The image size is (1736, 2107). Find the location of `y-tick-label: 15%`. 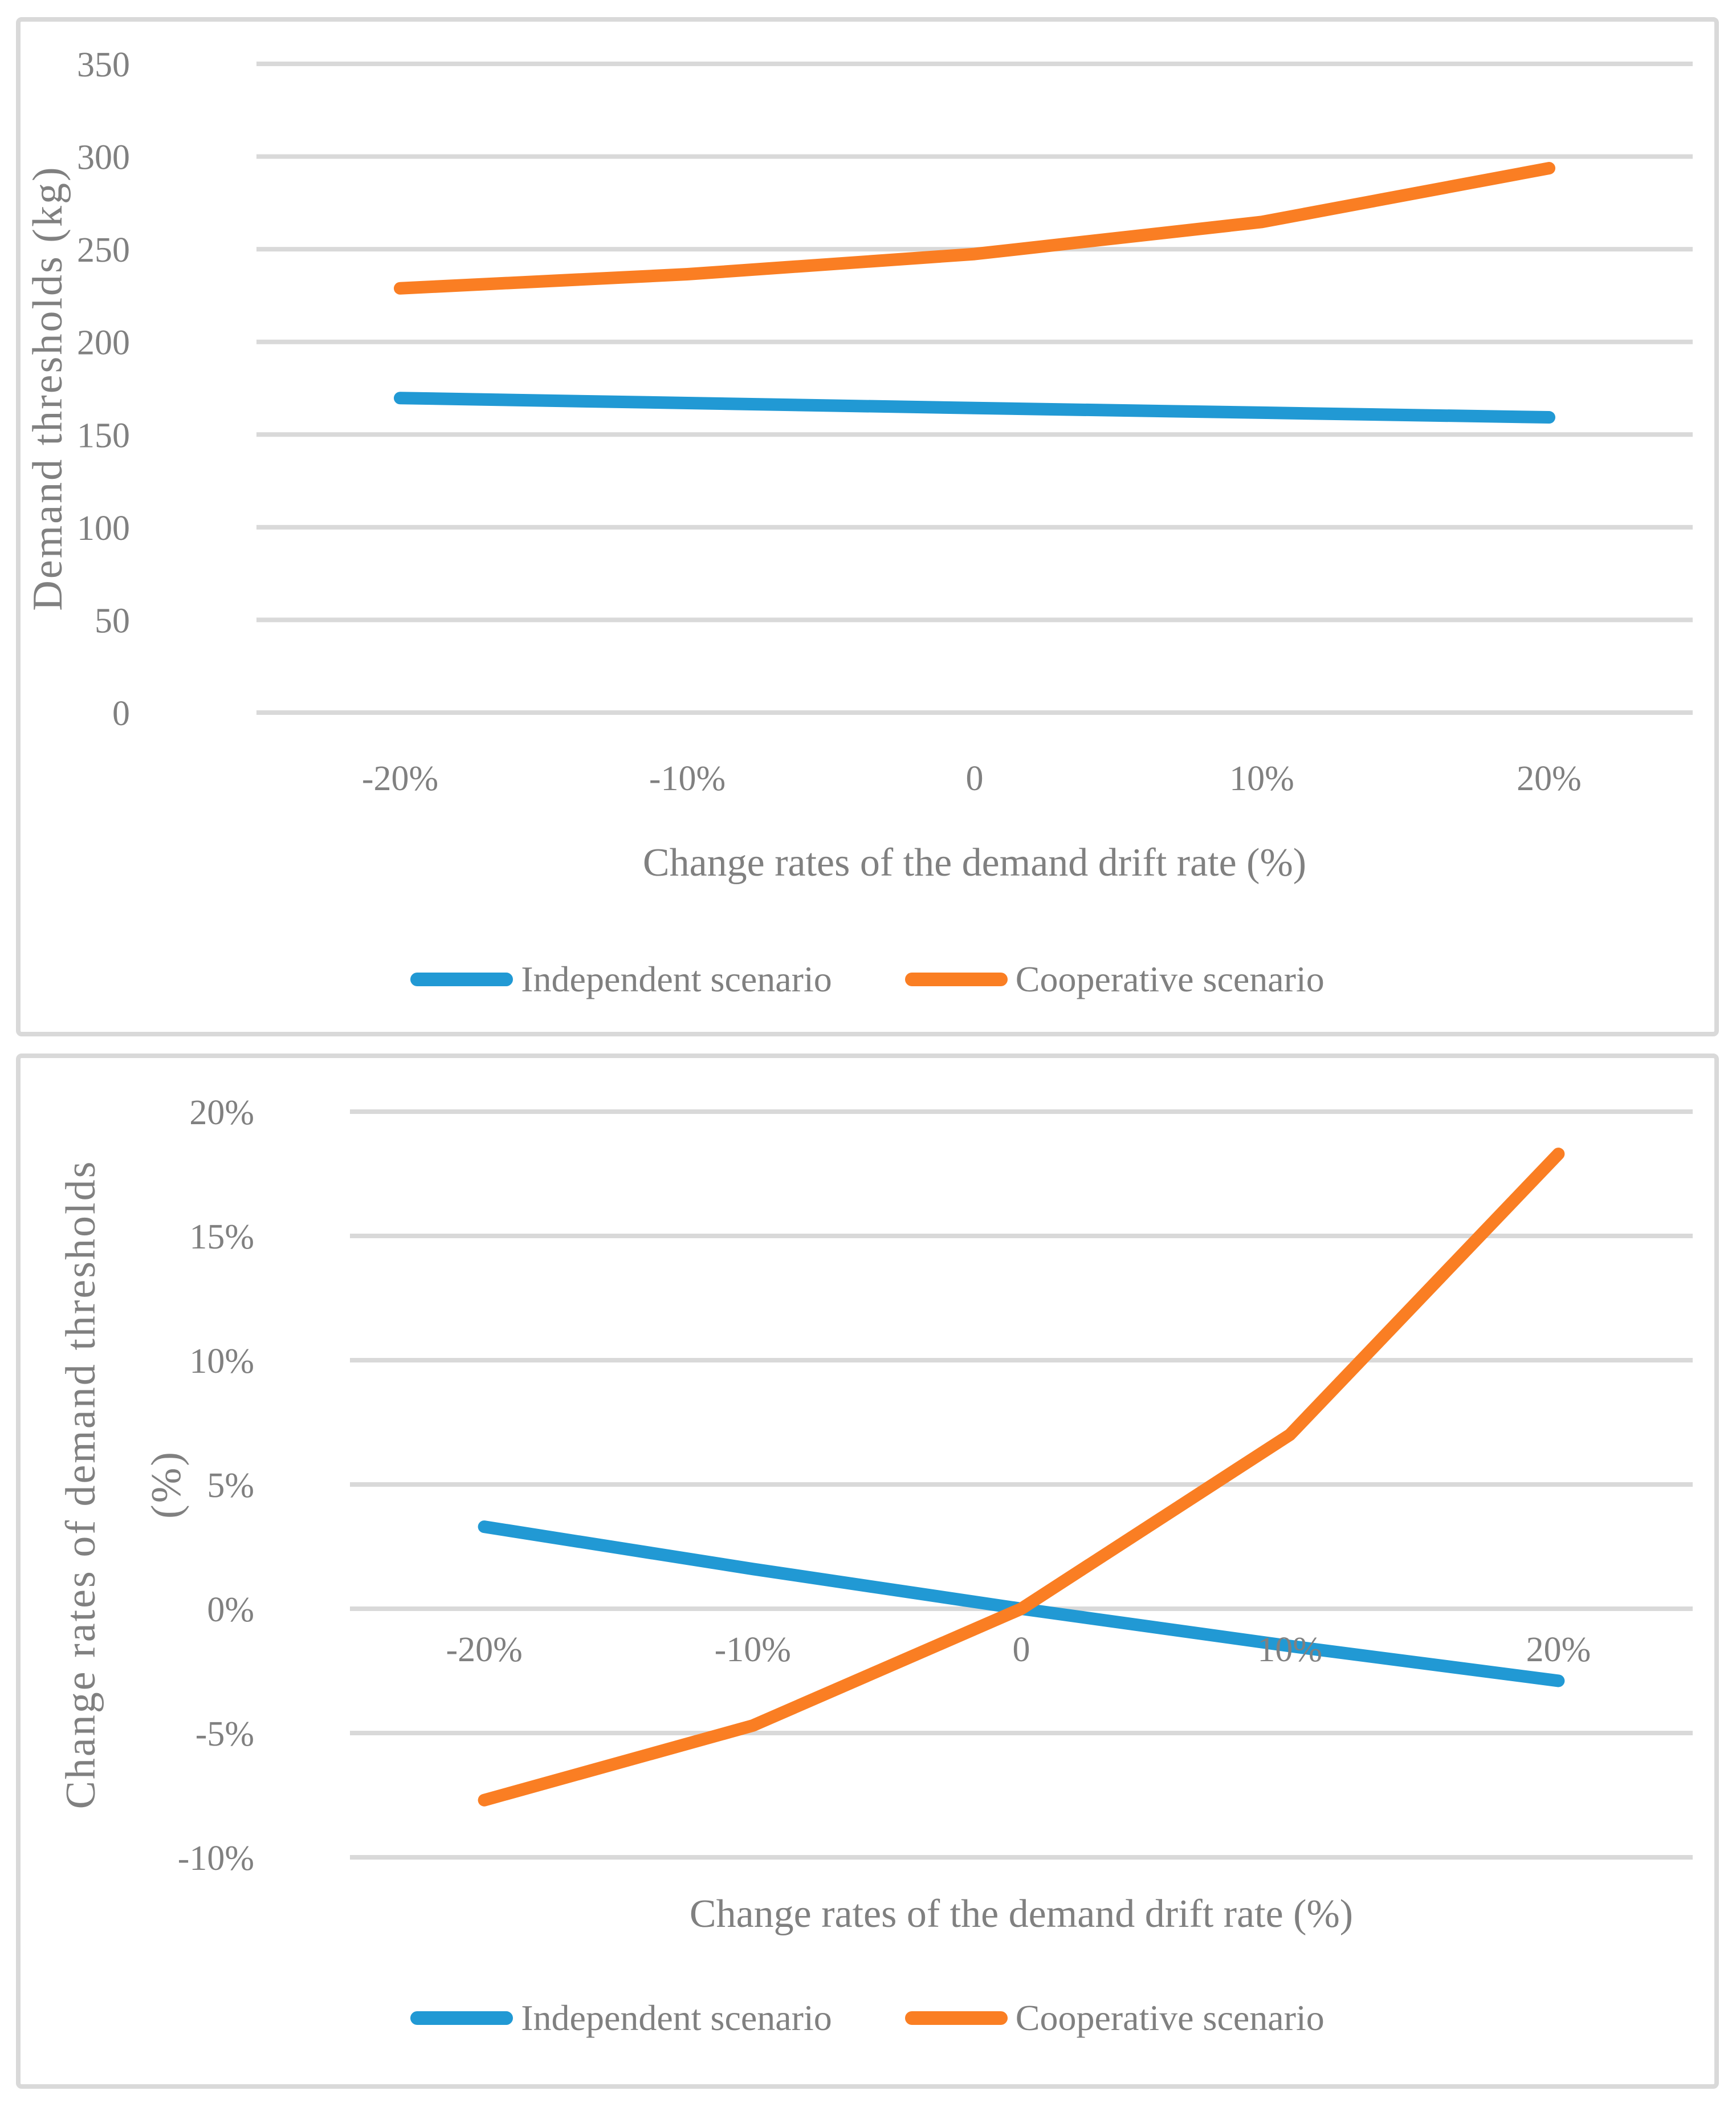

y-tick-label: 15% is located at coordinates (222, 1237).